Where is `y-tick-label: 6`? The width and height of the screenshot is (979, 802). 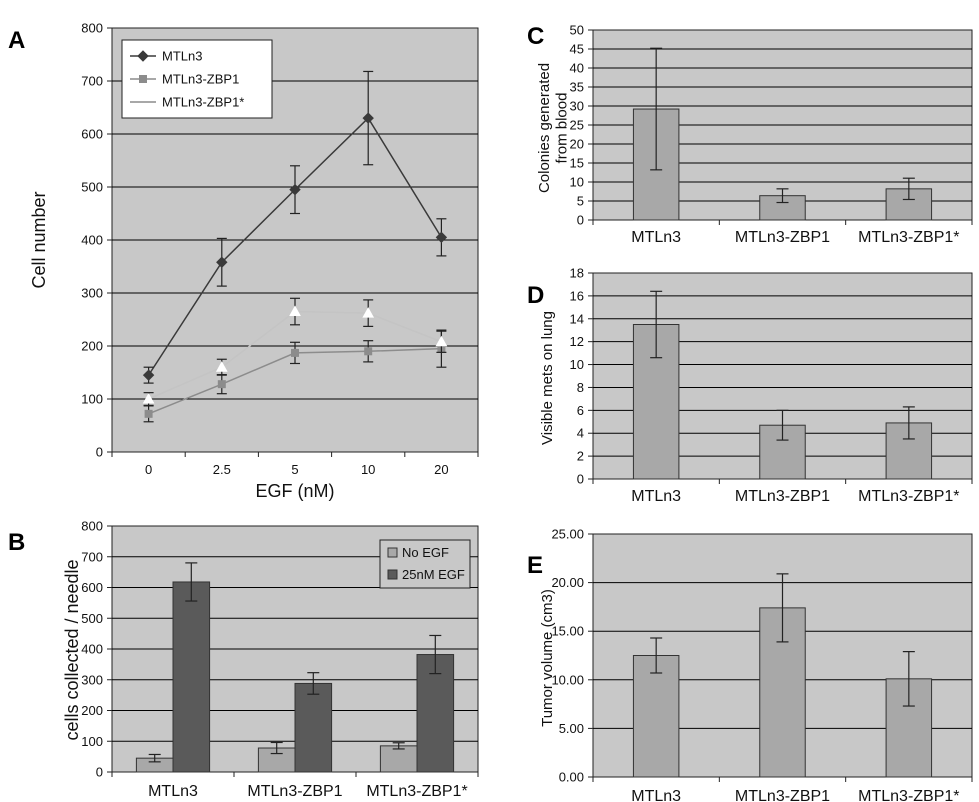 y-tick-label: 6 is located at coordinates (580, 410).